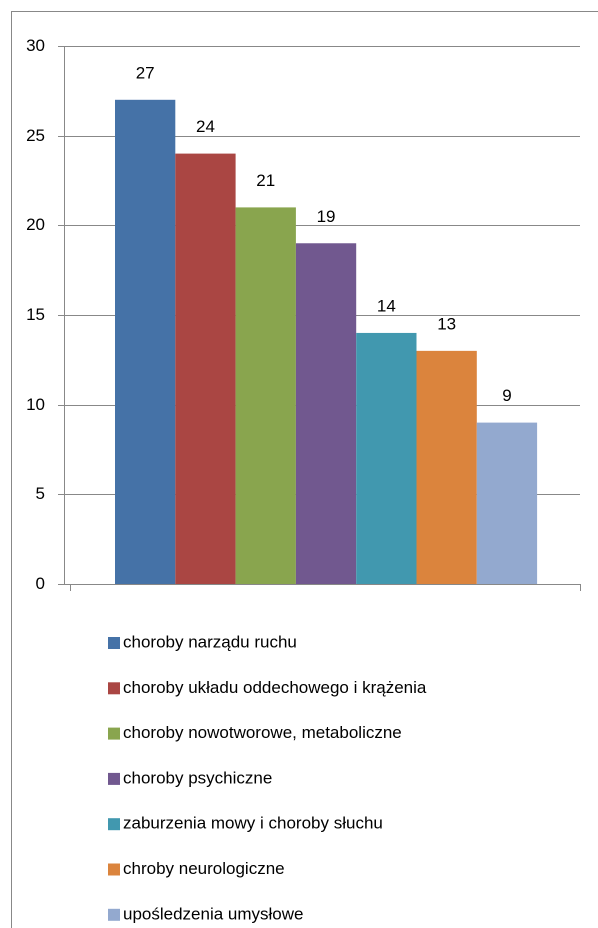 The height and width of the screenshot is (928, 598). I want to click on legend-label: choroby nowotworowe, metaboliczne, so click(262, 732).